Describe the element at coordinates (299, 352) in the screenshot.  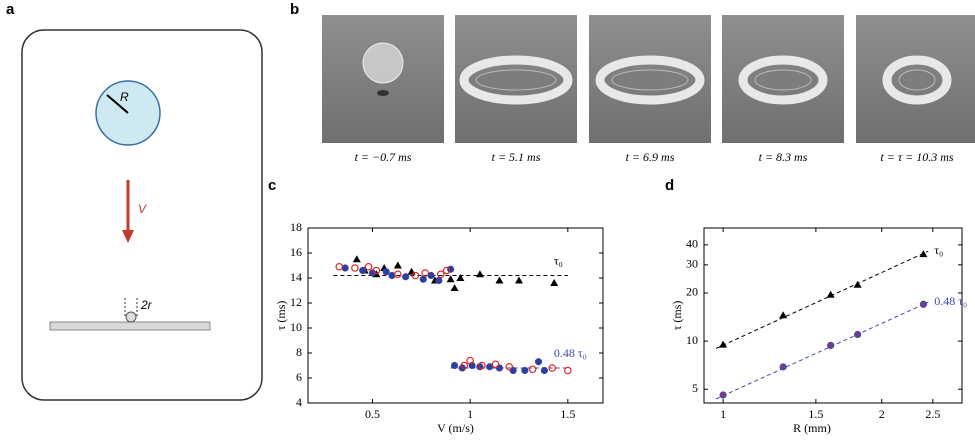
I see `y-tick-label: 8` at that location.